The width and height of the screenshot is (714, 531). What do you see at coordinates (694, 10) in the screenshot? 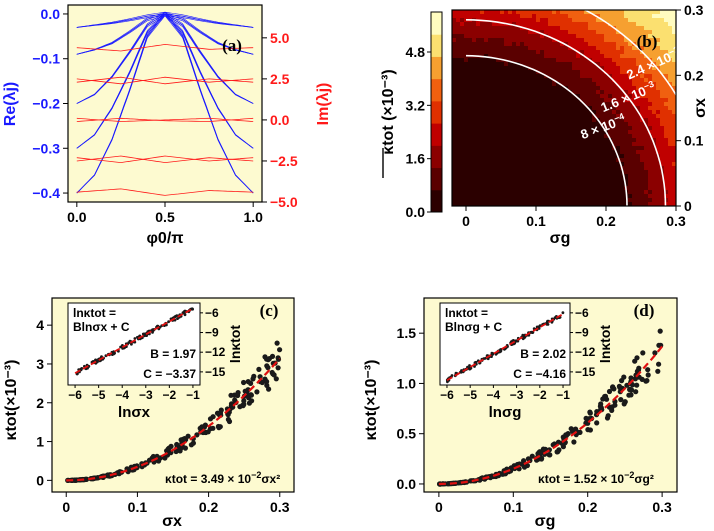
I see `b-ytick-label: 0.3` at bounding box center [694, 10].